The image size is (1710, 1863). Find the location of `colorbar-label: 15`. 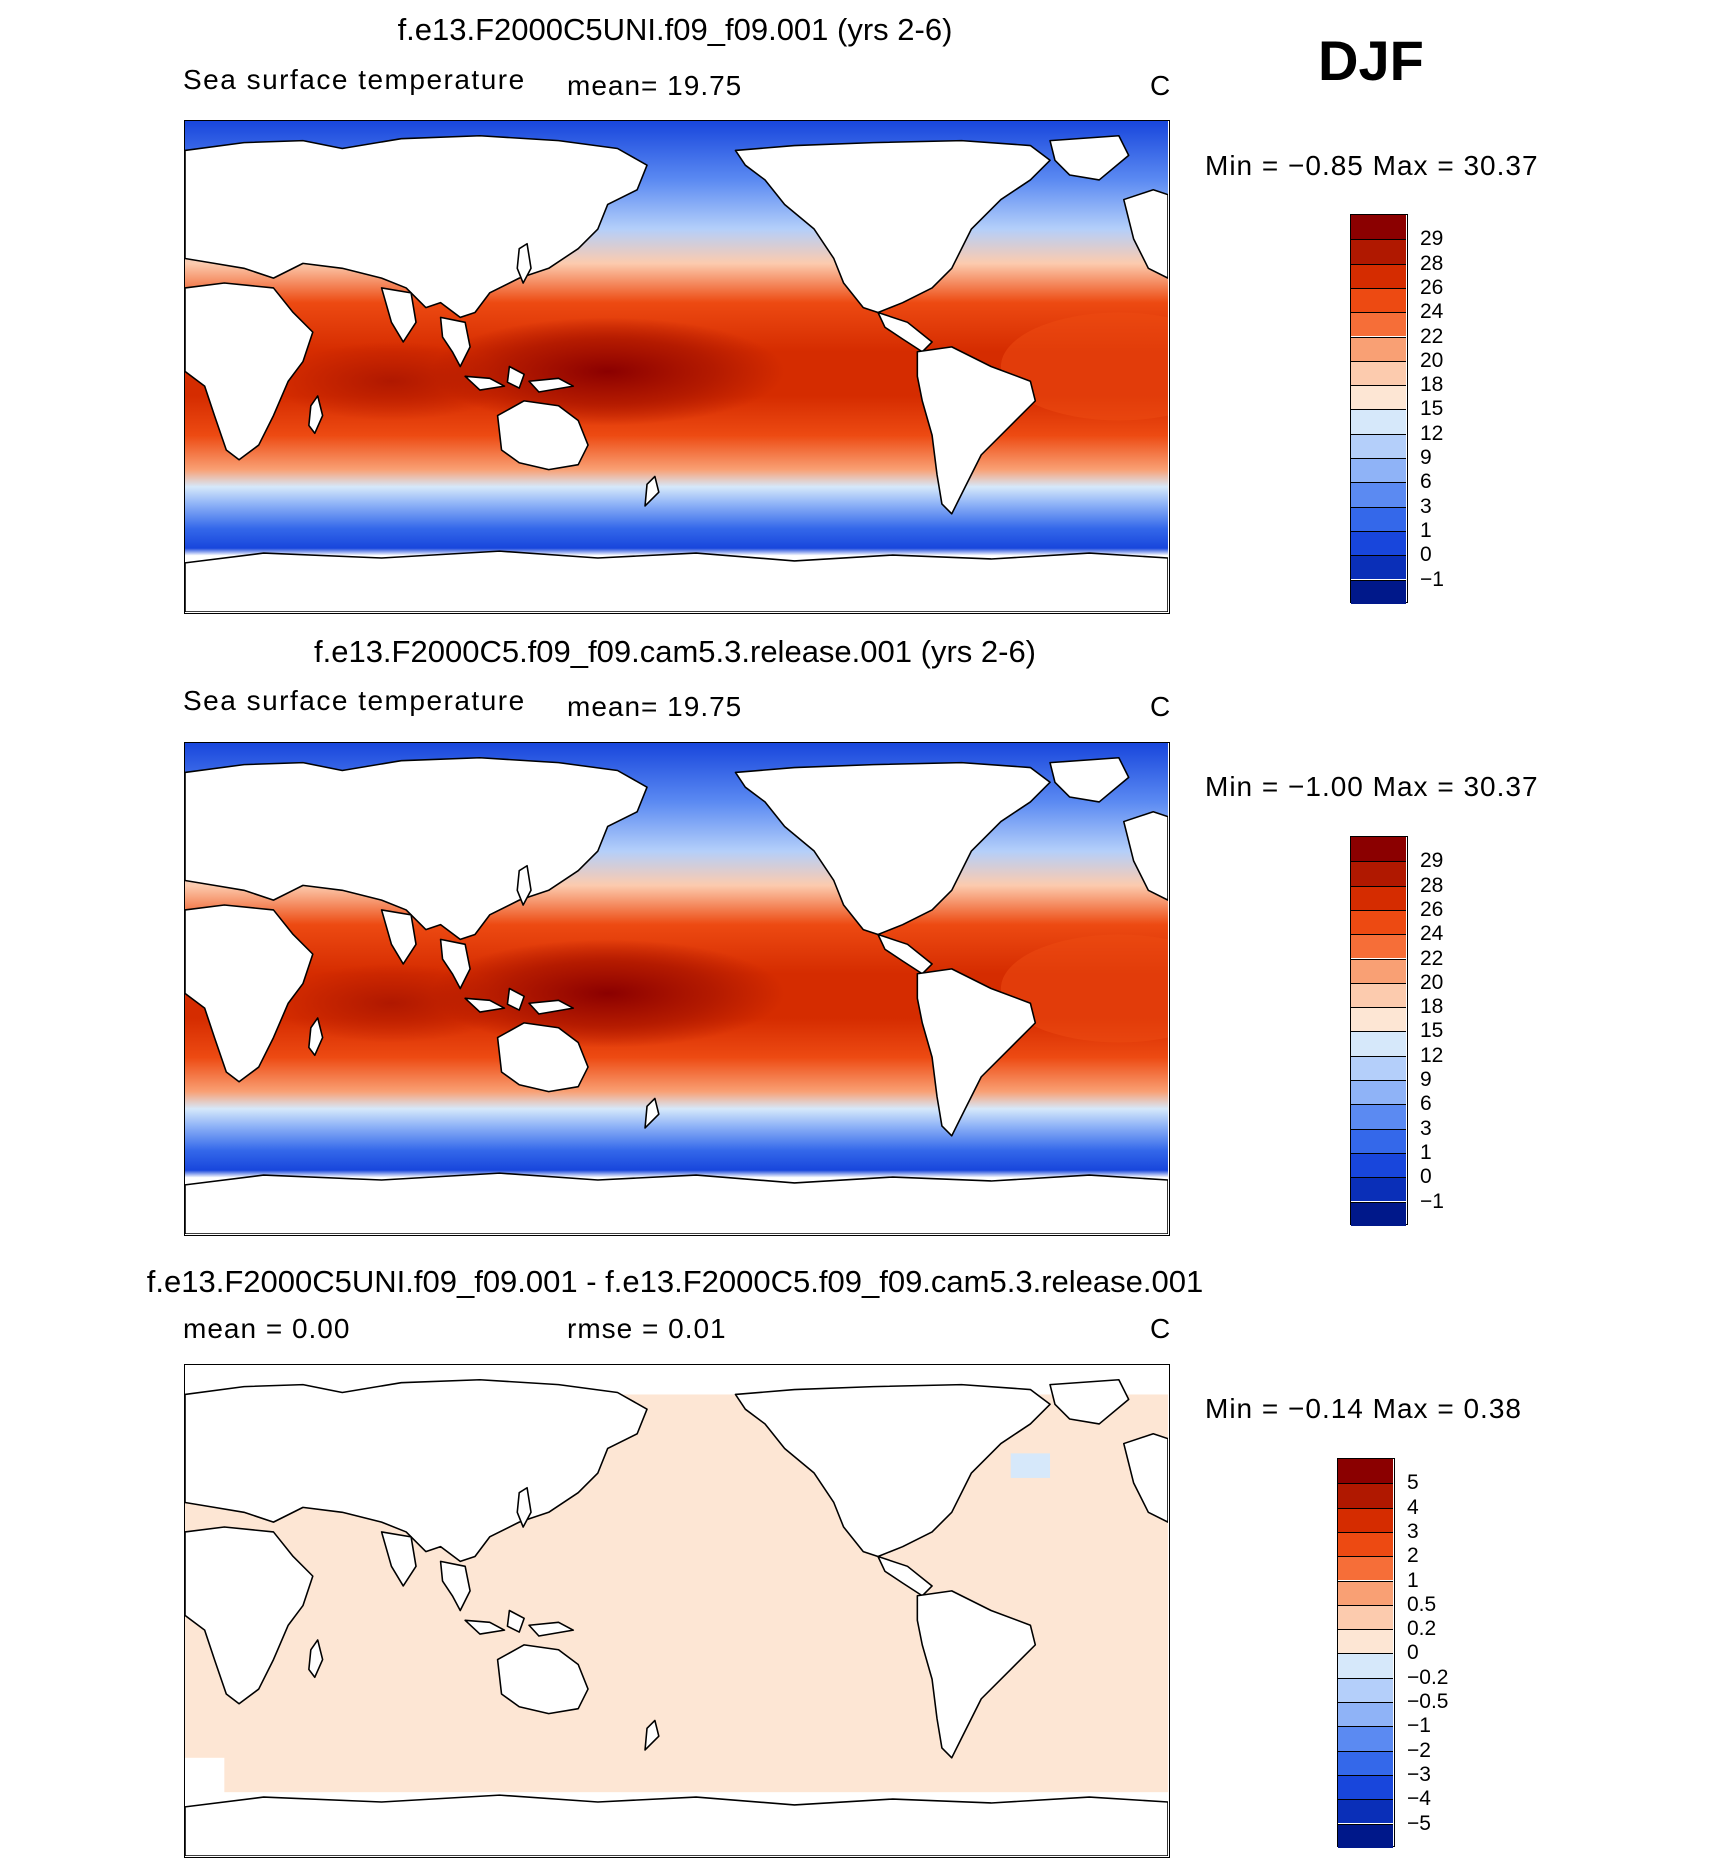

colorbar-label: 15 is located at coordinates (1432, 409).